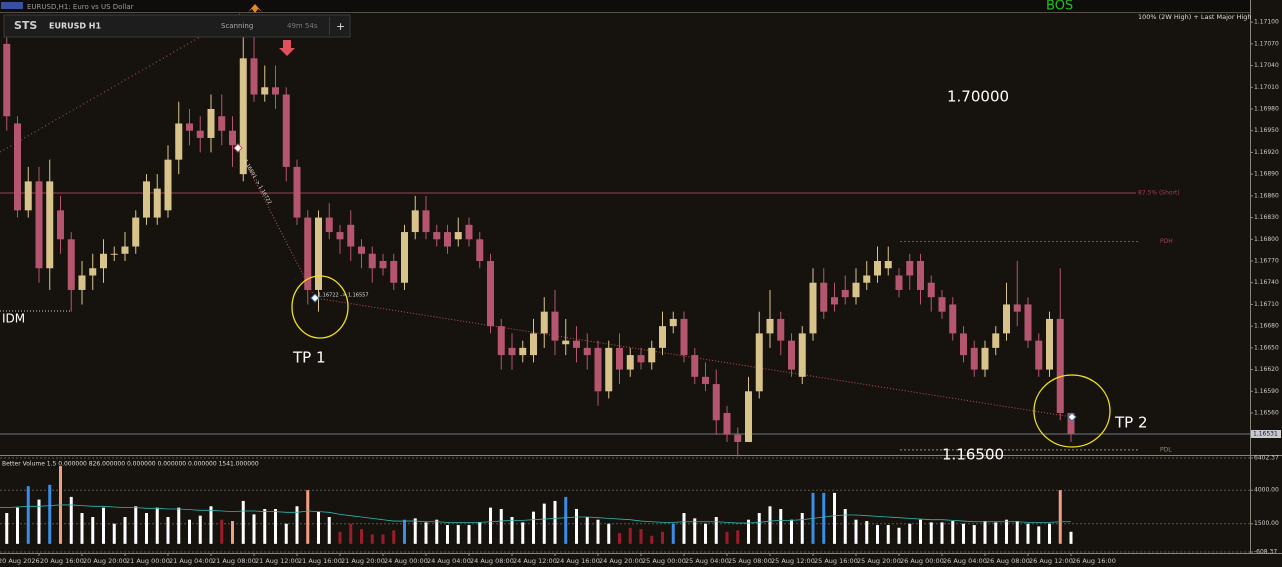 This screenshot has width=1282, height=567. Describe the element at coordinates (1266, 282) in the screenshot. I see `y-tick-label: 1.16740` at that location.